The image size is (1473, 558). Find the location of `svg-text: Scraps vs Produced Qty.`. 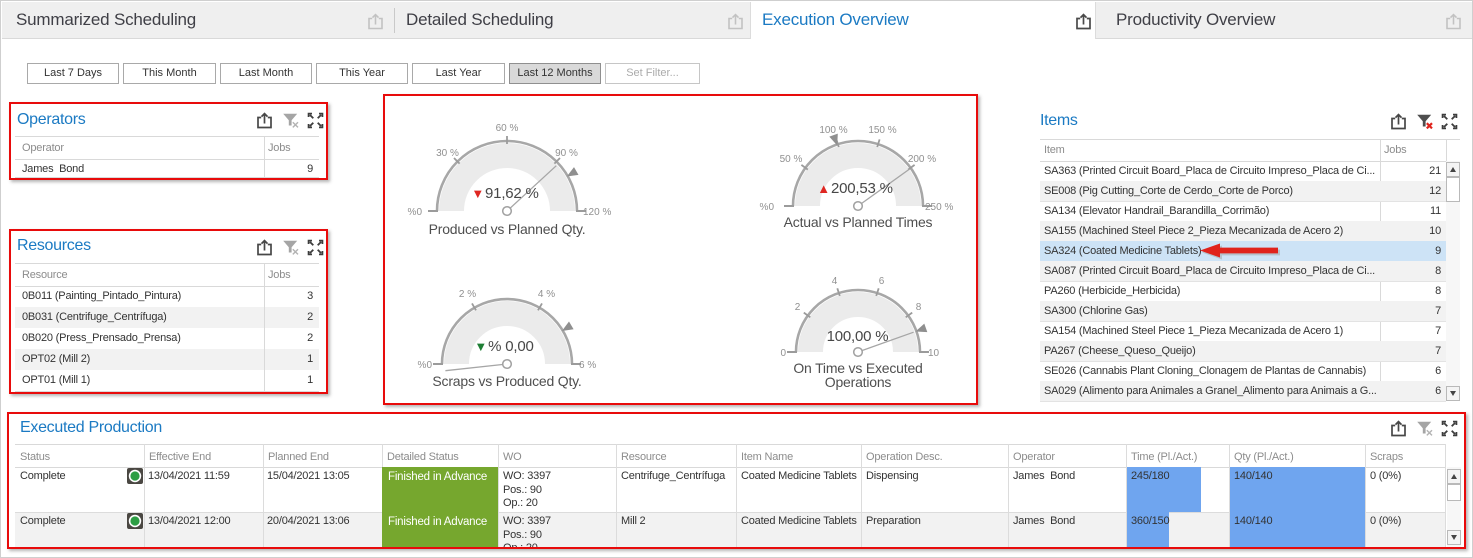

svg-text: Scraps vs Produced Qty. is located at coordinates (506, 381).